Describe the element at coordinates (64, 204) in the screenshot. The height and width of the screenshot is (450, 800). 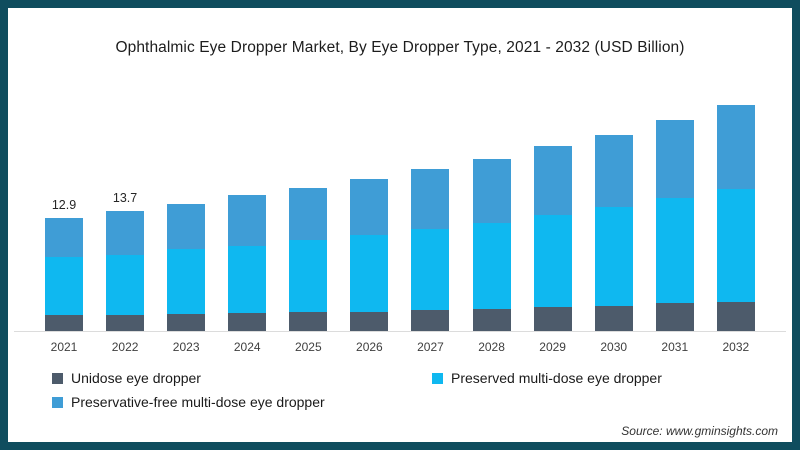
I see `bar-value-label: 12.9` at that location.